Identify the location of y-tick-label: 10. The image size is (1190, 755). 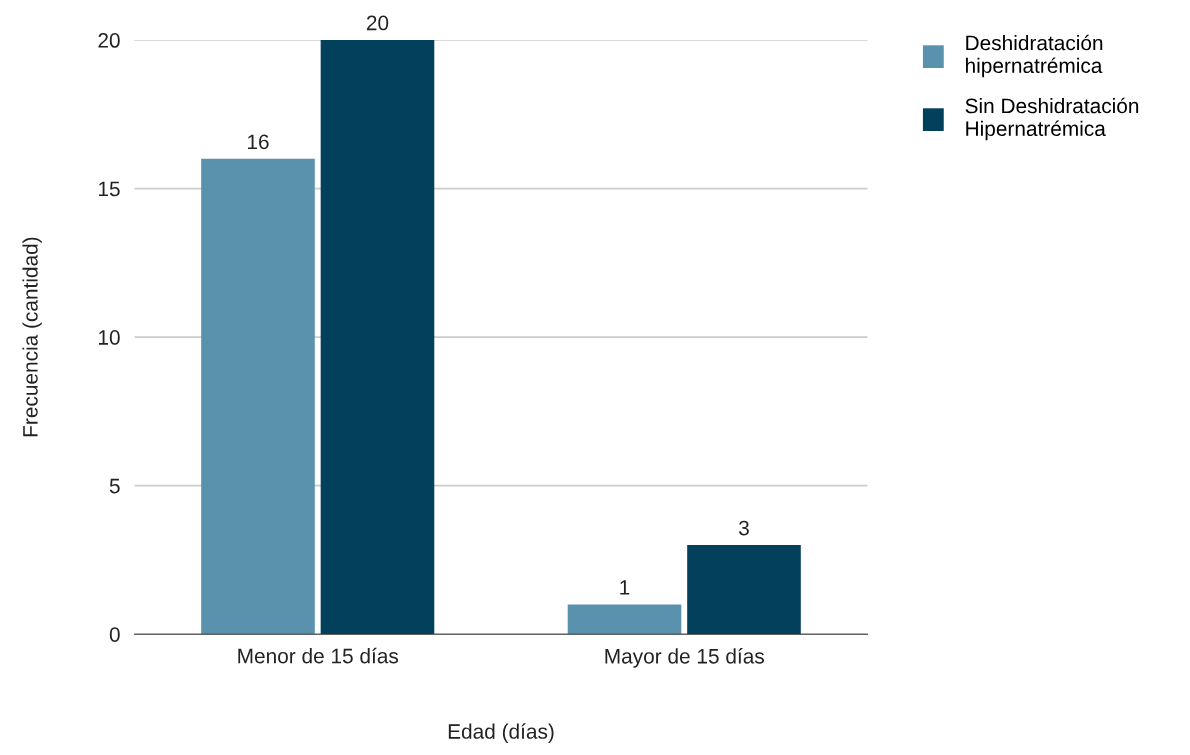
(109, 337).